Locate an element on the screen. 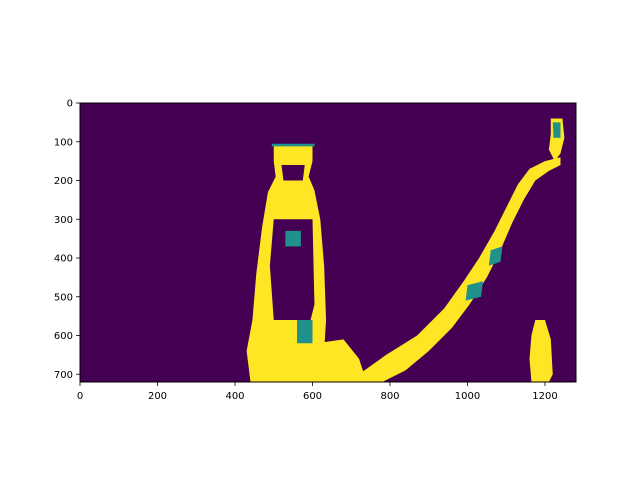 The height and width of the screenshot is (480, 640). x-tick-label: 400 is located at coordinates (234, 396).